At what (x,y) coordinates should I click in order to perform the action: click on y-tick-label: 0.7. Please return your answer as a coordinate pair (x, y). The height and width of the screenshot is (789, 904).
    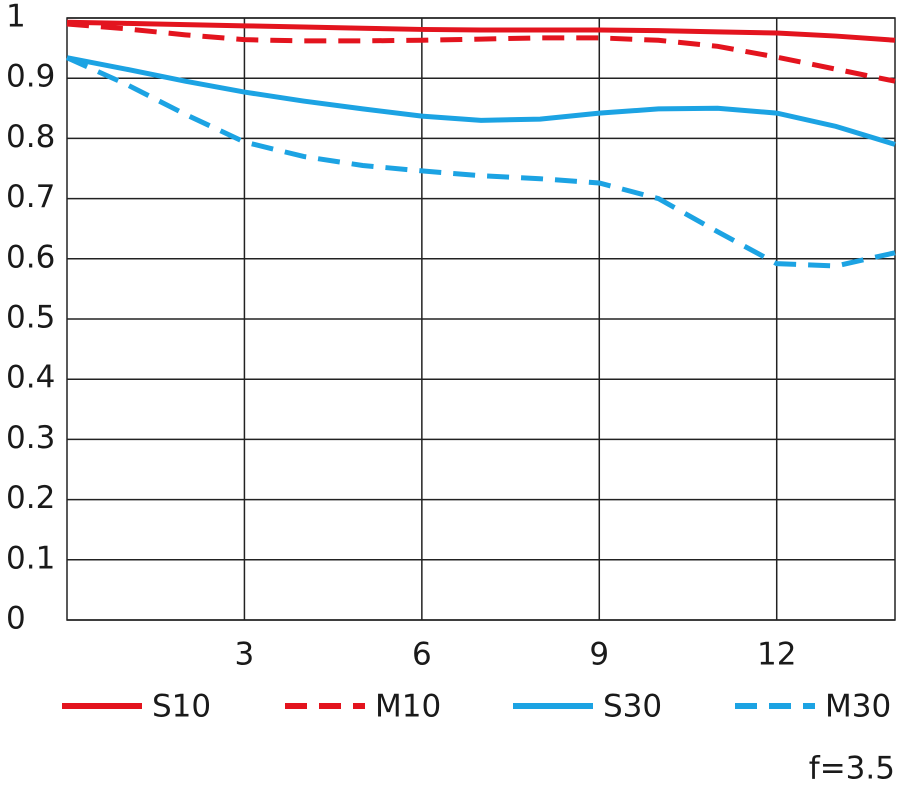
    Looking at the image, I should click on (30, 197).